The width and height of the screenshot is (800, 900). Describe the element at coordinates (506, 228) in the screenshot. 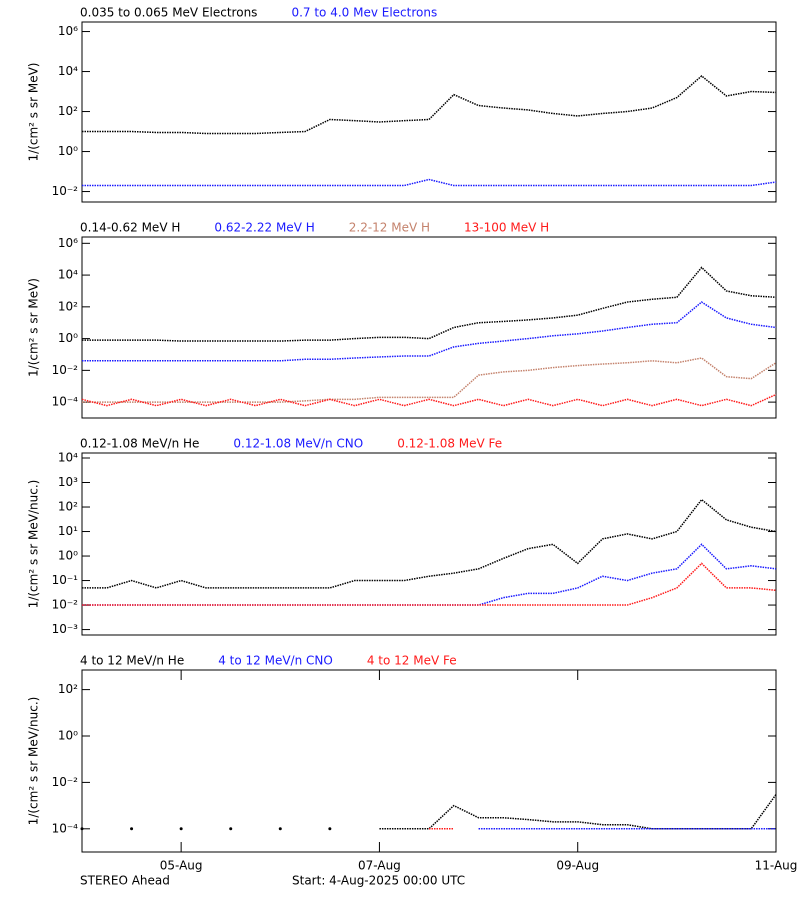

I see `legend-entry: 13-100 MeV H` at that location.